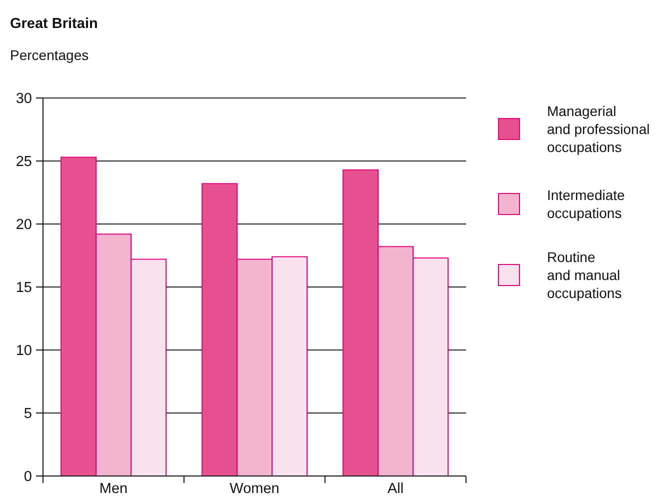  I want to click on y-axis-title: Percentages, so click(49, 55).